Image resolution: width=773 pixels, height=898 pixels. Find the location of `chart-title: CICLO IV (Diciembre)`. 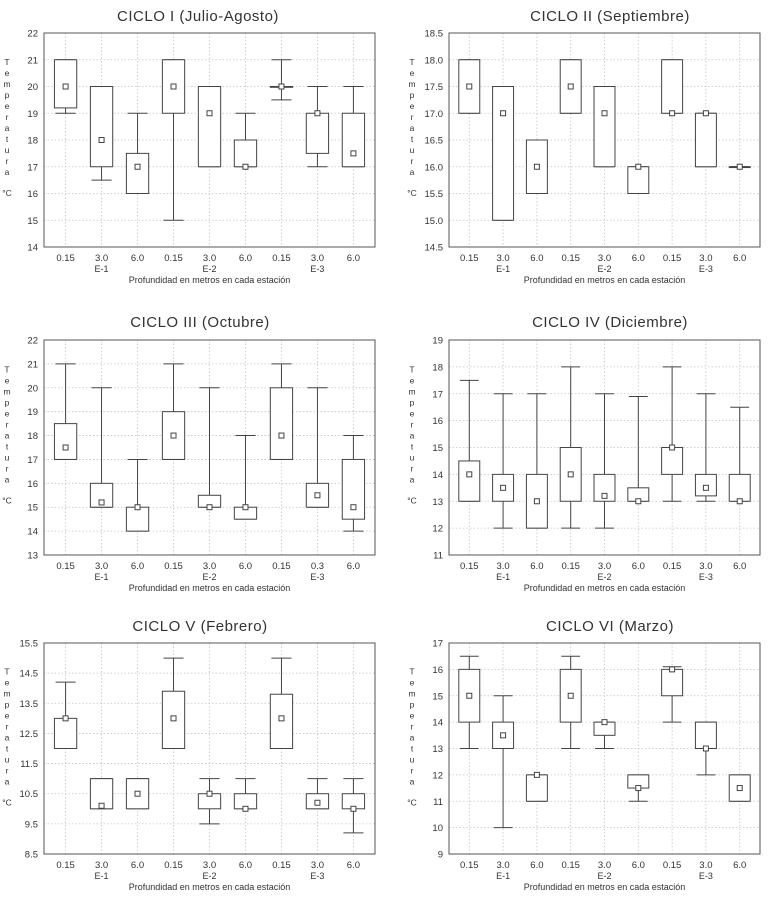

chart-title: CICLO IV (Diciembre) is located at coordinates (610, 322).